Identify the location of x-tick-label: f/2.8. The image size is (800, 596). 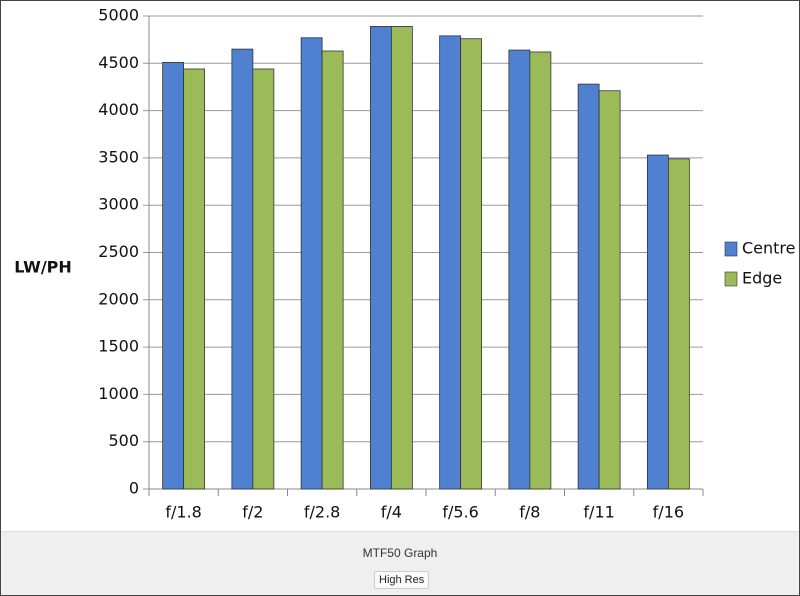
(322, 512).